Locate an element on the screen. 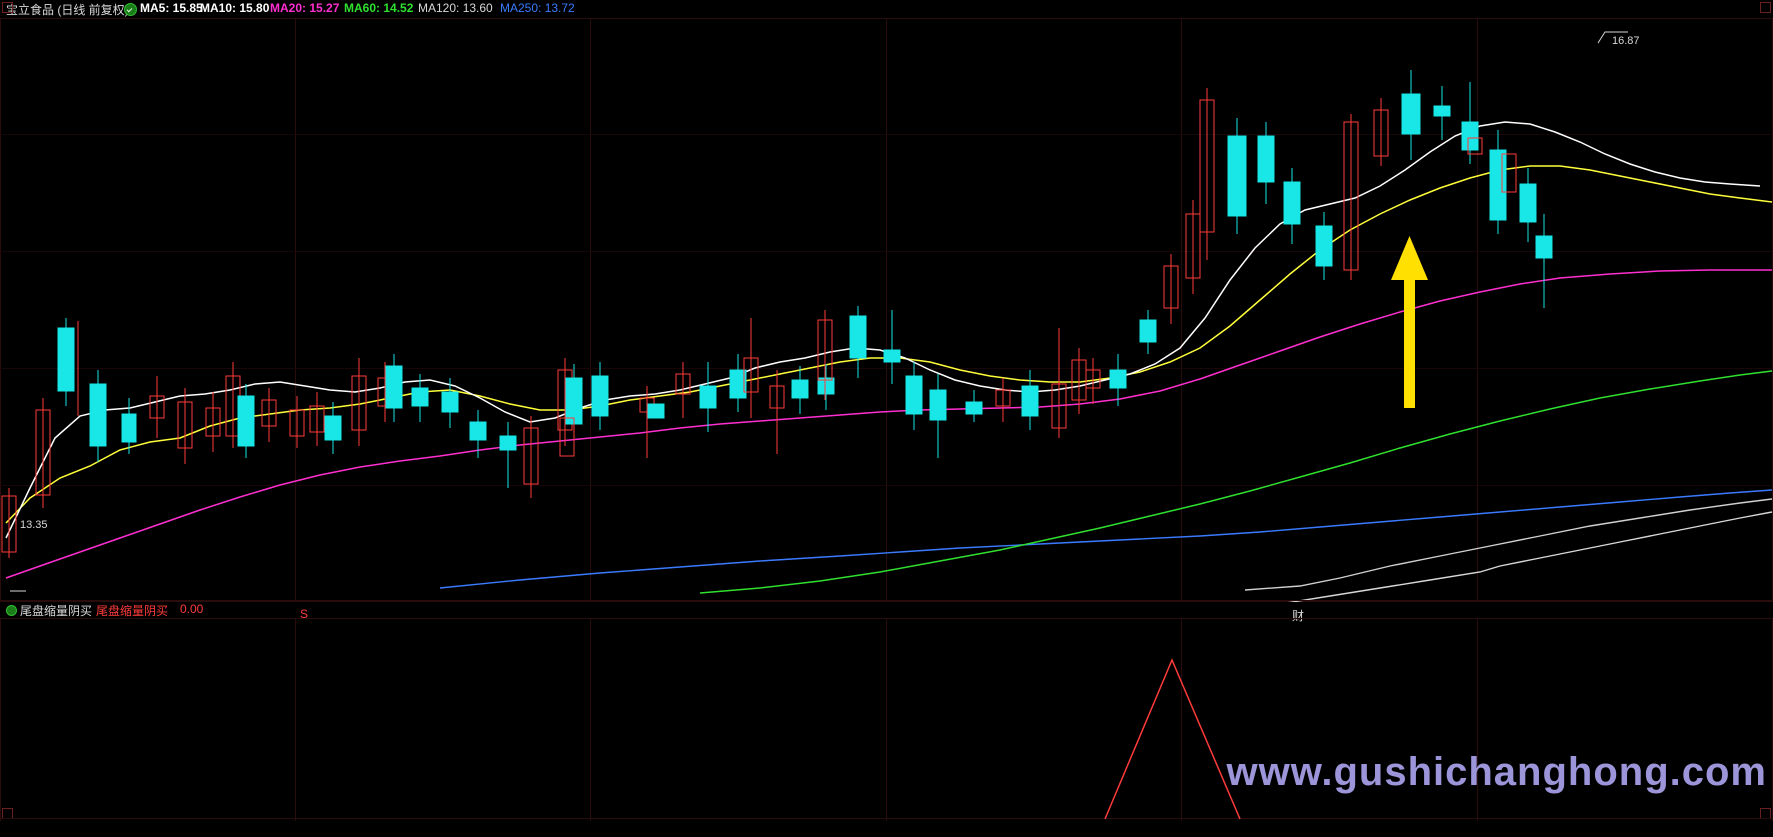 This screenshot has height=837, width=1773. indicator-line is located at coordinates (1172, 739).